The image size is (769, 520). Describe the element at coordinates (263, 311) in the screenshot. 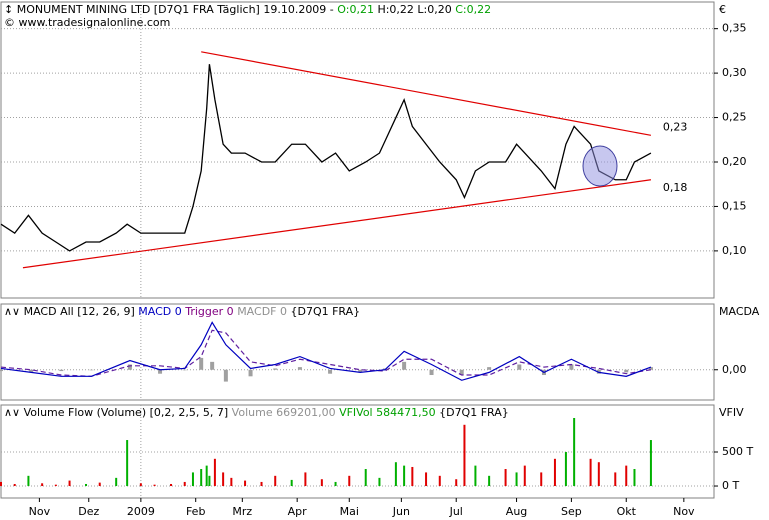

I see `header-part: MACDF 0` at that location.